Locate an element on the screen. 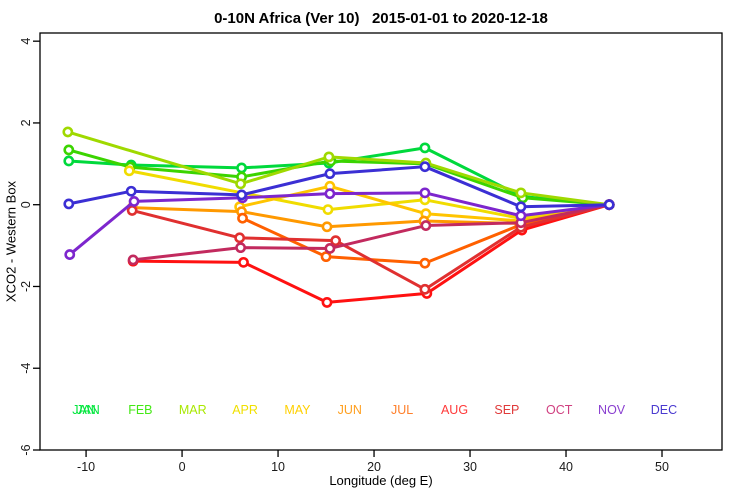 This screenshot has width=750, height=500. legend-month-mar: MAR is located at coordinates (193, 410).